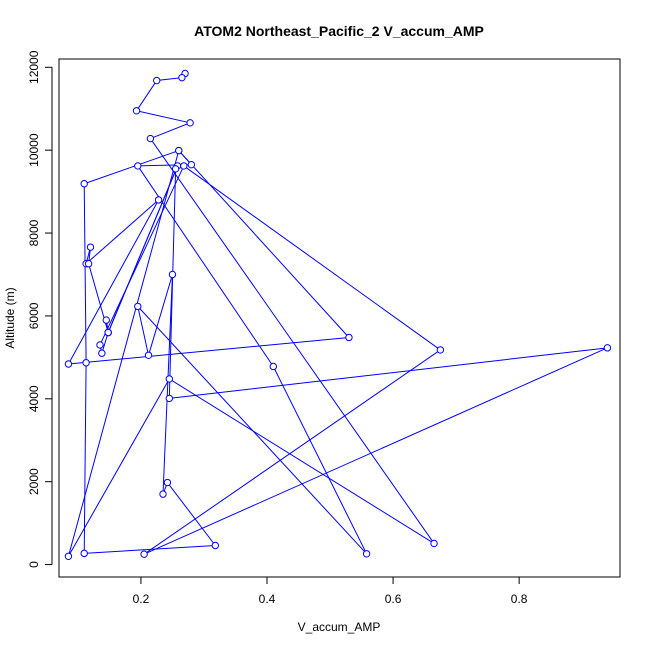 This screenshot has height=650, width=650. What do you see at coordinates (339, 627) in the screenshot?
I see `x-axis-label: V_accum_AMP` at bounding box center [339, 627].